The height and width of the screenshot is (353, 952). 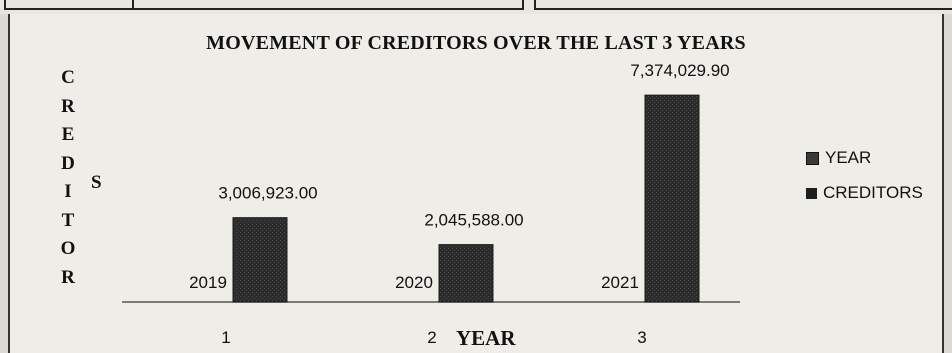 I want to click on legend-item-creditors: CREDITORS, so click(x=864, y=193).